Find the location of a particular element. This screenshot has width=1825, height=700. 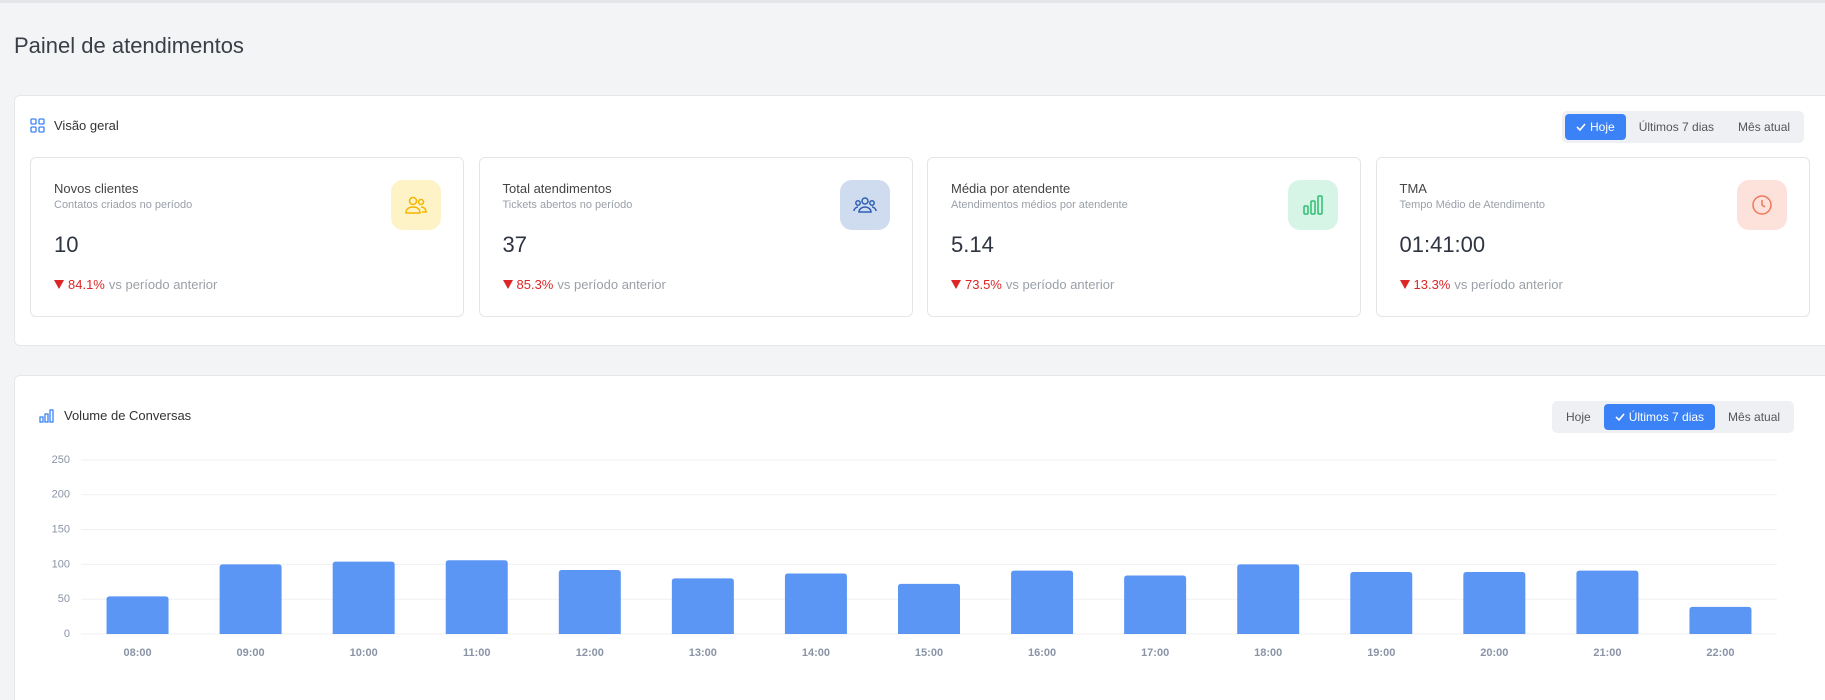

x-tick-label: 20:00 is located at coordinates (1494, 653).